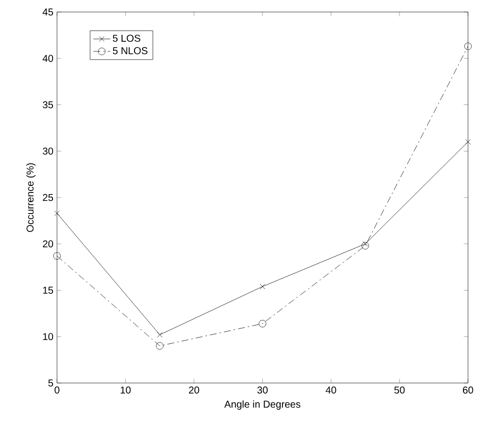 This screenshot has height=427, width=480. What do you see at coordinates (399, 390) in the screenshot?
I see `x-tick-label: 50` at bounding box center [399, 390].